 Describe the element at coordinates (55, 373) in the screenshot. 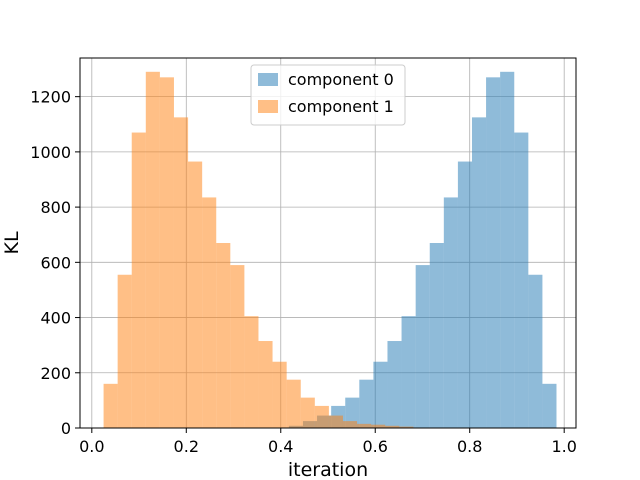

I see `y-tick-label: 200` at that location.